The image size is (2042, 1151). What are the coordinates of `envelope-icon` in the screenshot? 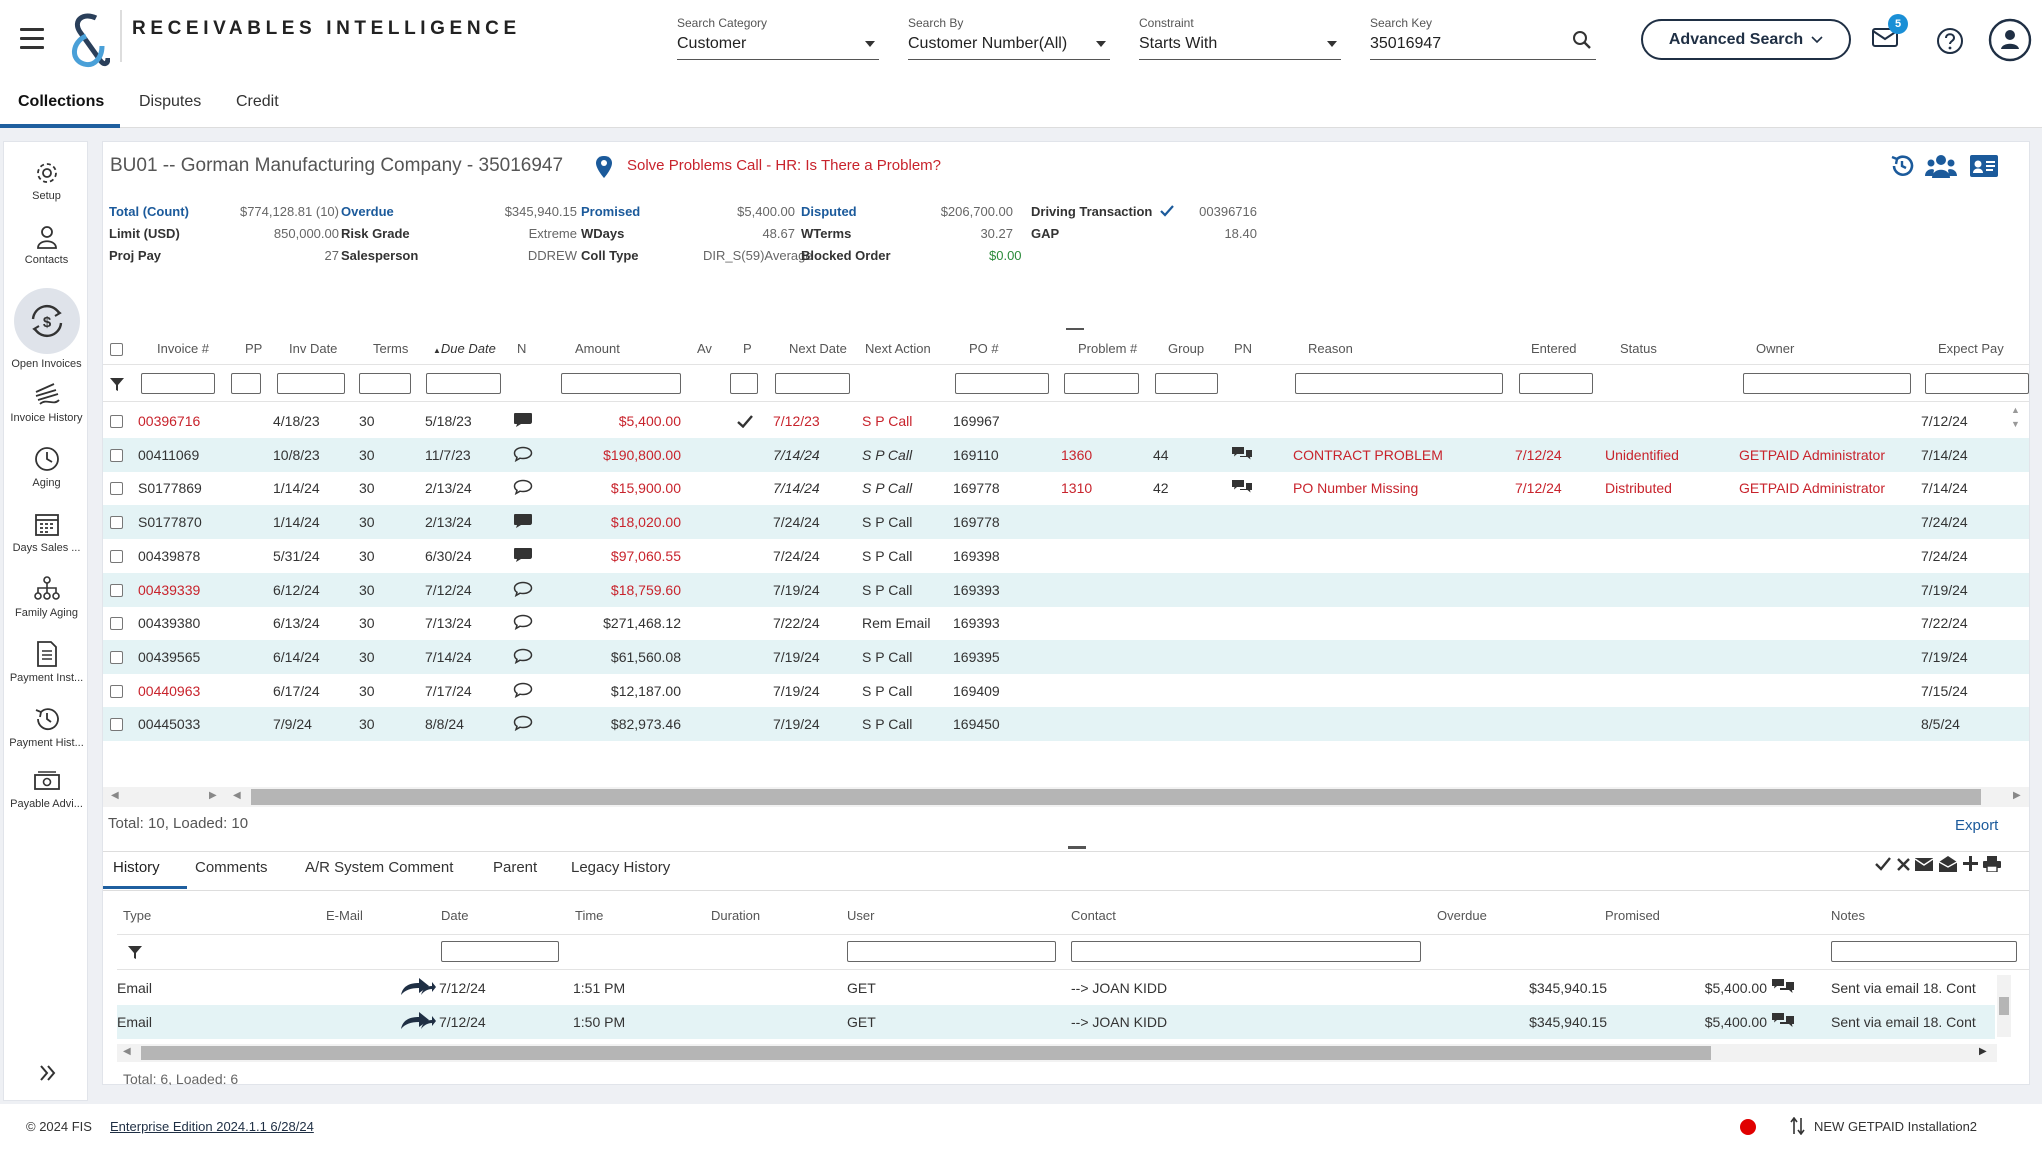 It's located at (1924, 864).